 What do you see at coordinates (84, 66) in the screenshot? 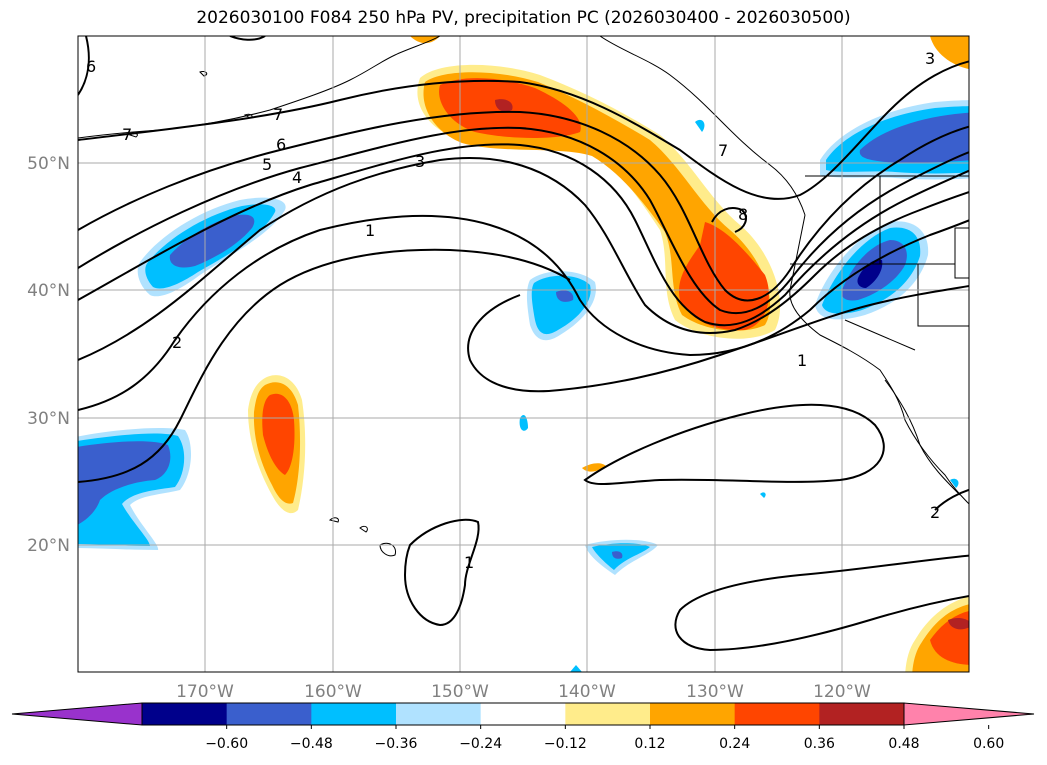
I see `pv-contour-top-left` at bounding box center [84, 66].